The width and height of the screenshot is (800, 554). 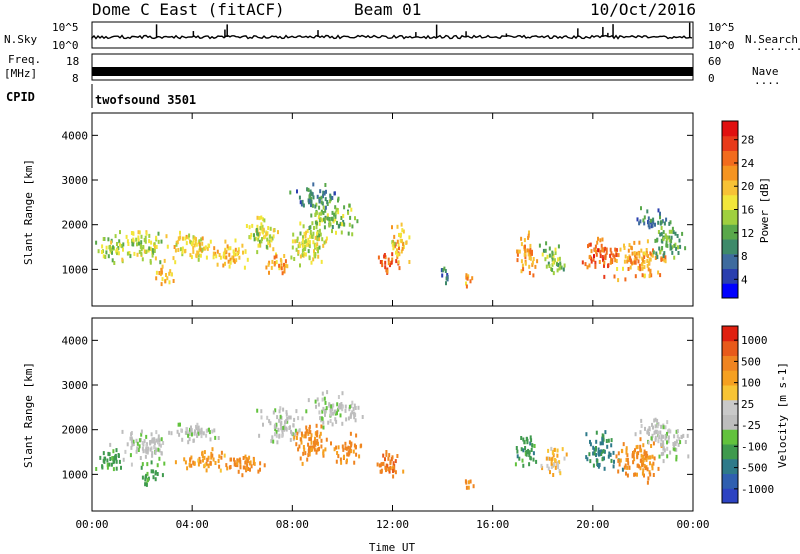 I want to click on colorbar-tick: 4, so click(x=744, y=279).